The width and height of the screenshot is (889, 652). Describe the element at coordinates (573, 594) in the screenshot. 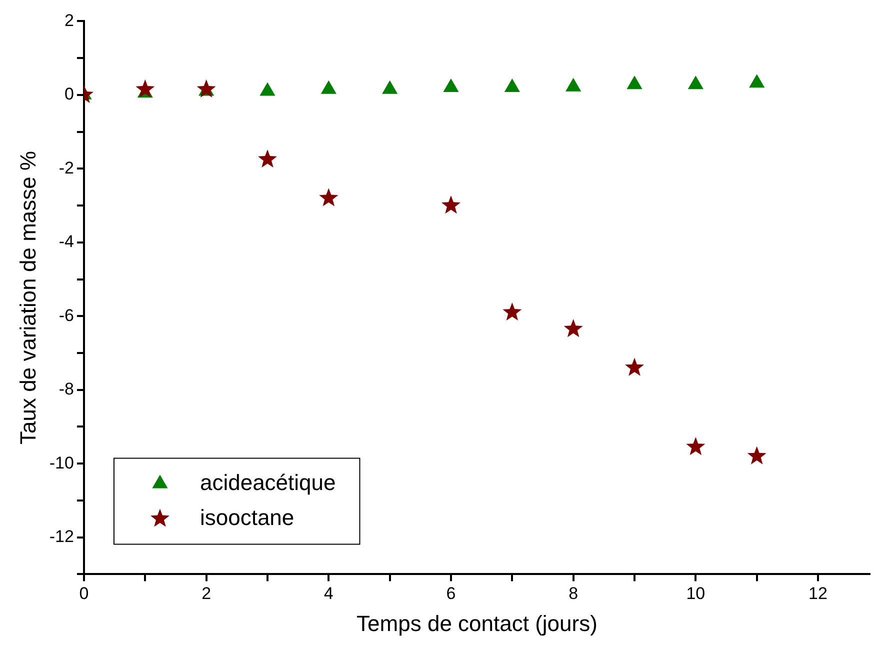

I see `x-tick-label: 8` at that location.